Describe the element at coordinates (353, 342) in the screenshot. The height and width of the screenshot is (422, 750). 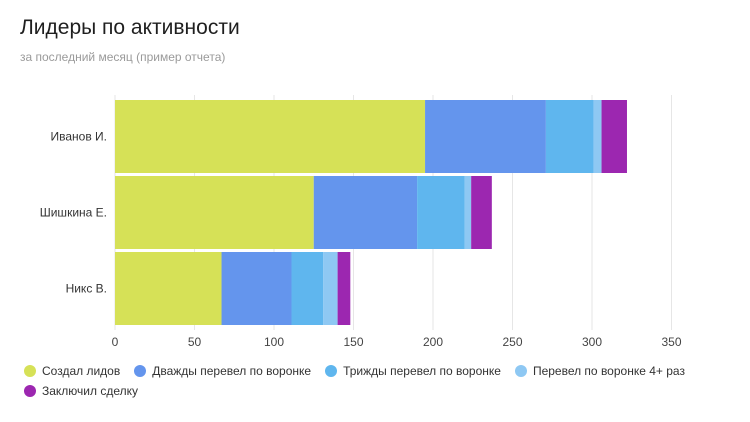
I see `x-tick-label: 150` at that location.